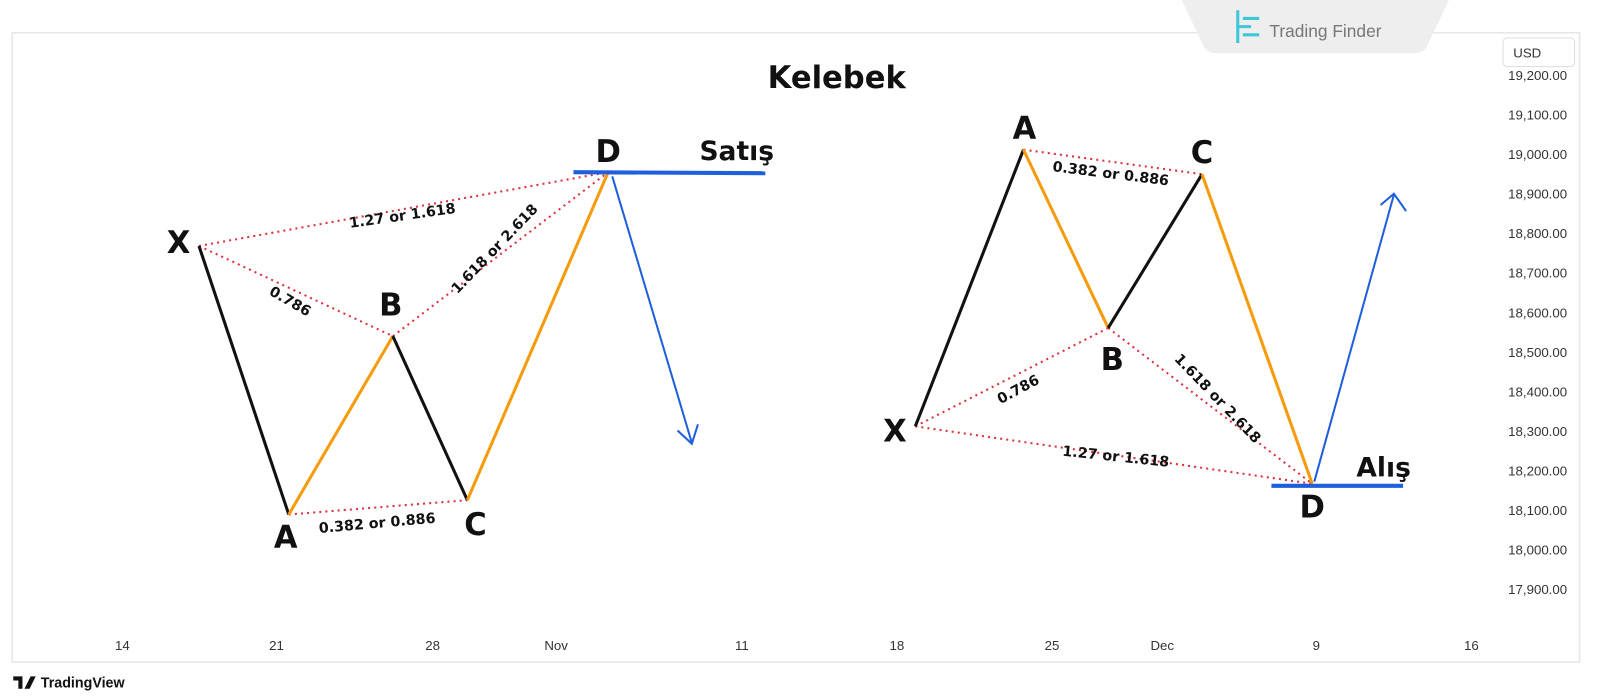 This screenshot has width=1600, height=700. What do you see at coordinates (1471, 645) in the screenshot?
I see `time-label: 16` at bounding box center [1471, 645].